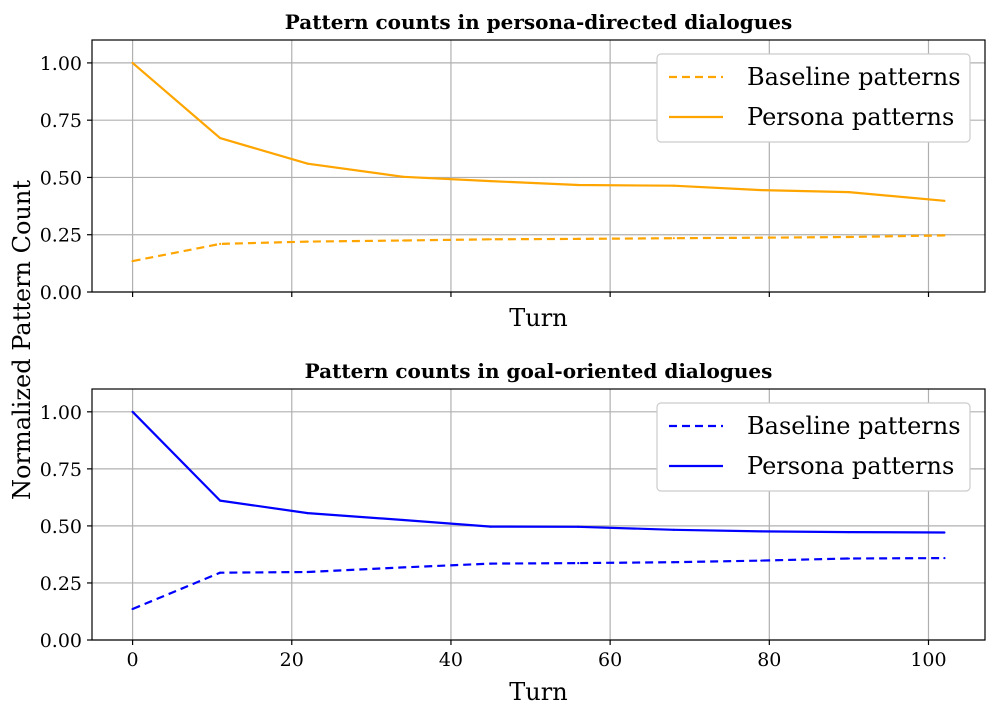 This screenshot has height=720, width=997. What do you see at coordinates (292, 660) in the screenshot?
I see `x-tick-label: 20` at bounding box center [292, 660].